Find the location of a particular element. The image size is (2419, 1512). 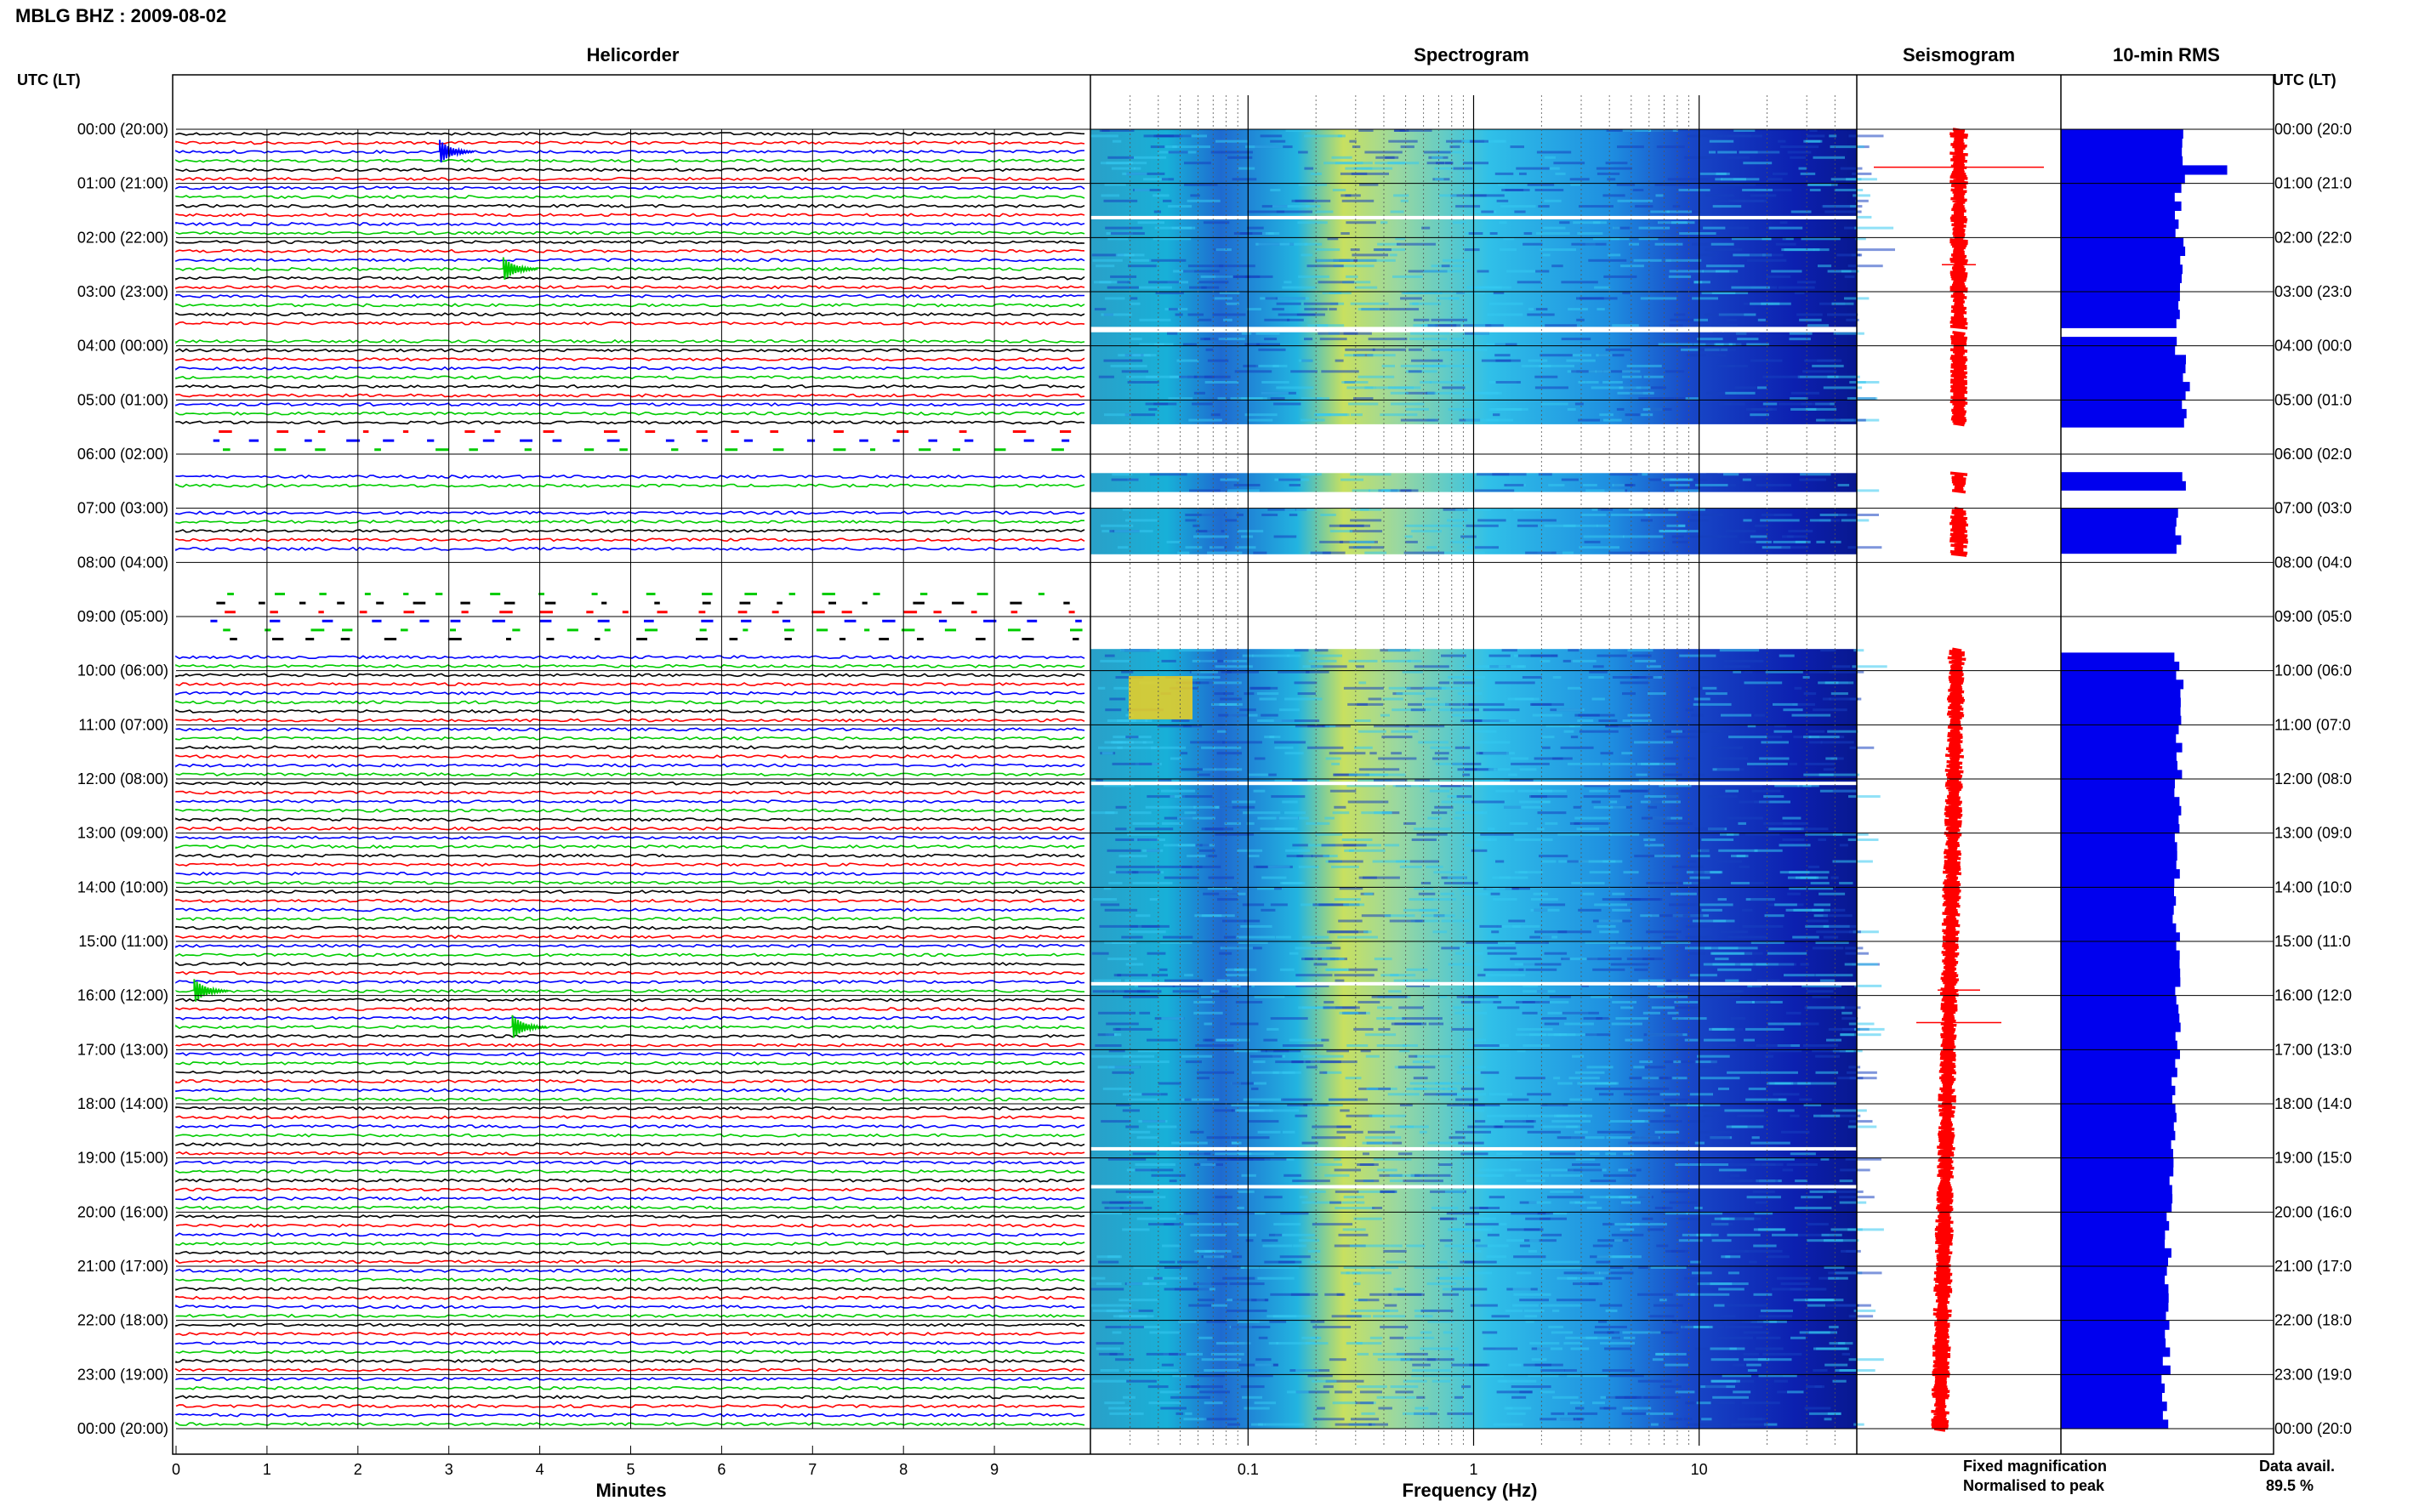

seismogram-trace is located at coordinates (1958, 482).